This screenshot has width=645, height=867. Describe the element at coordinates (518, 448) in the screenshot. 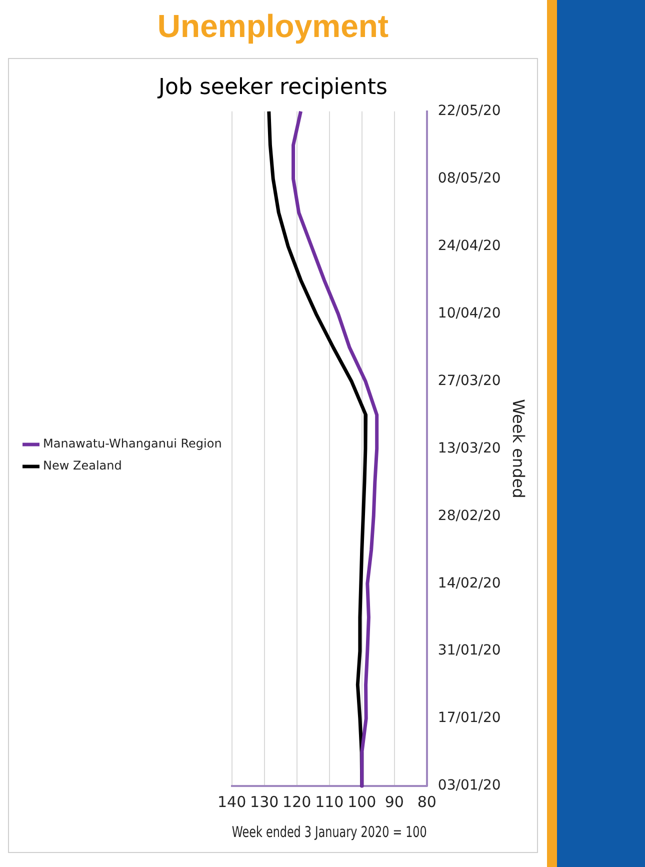

I see `y-axis-title: Week ended` at that location.